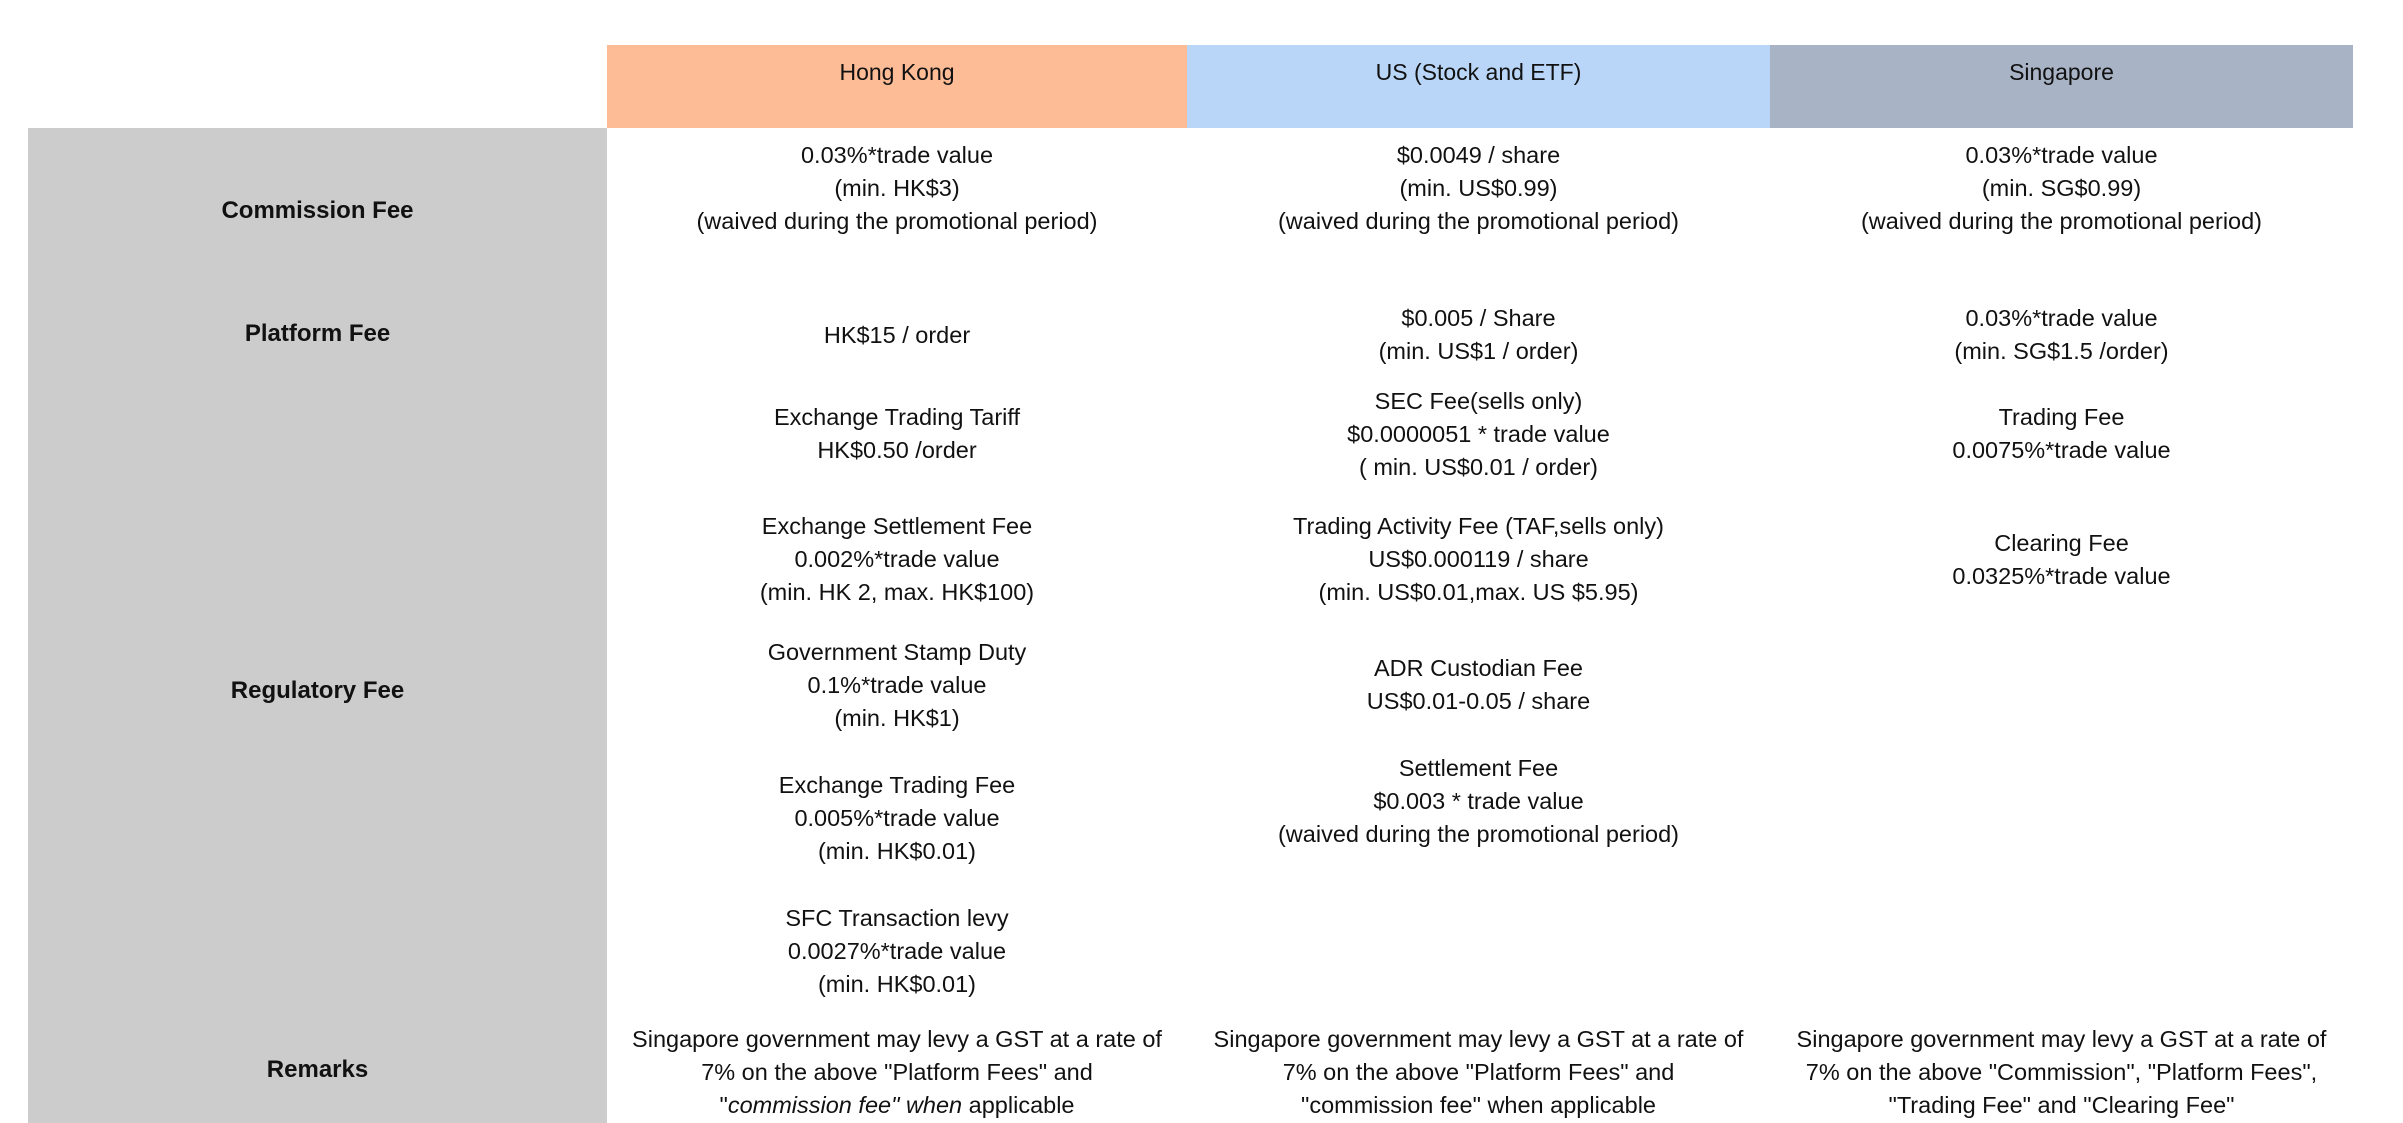  What do you see at coordinates (1018, 1105) in the screenshot?
I see `remark-fragment: applicable` at bounding box center [1018, 1105].